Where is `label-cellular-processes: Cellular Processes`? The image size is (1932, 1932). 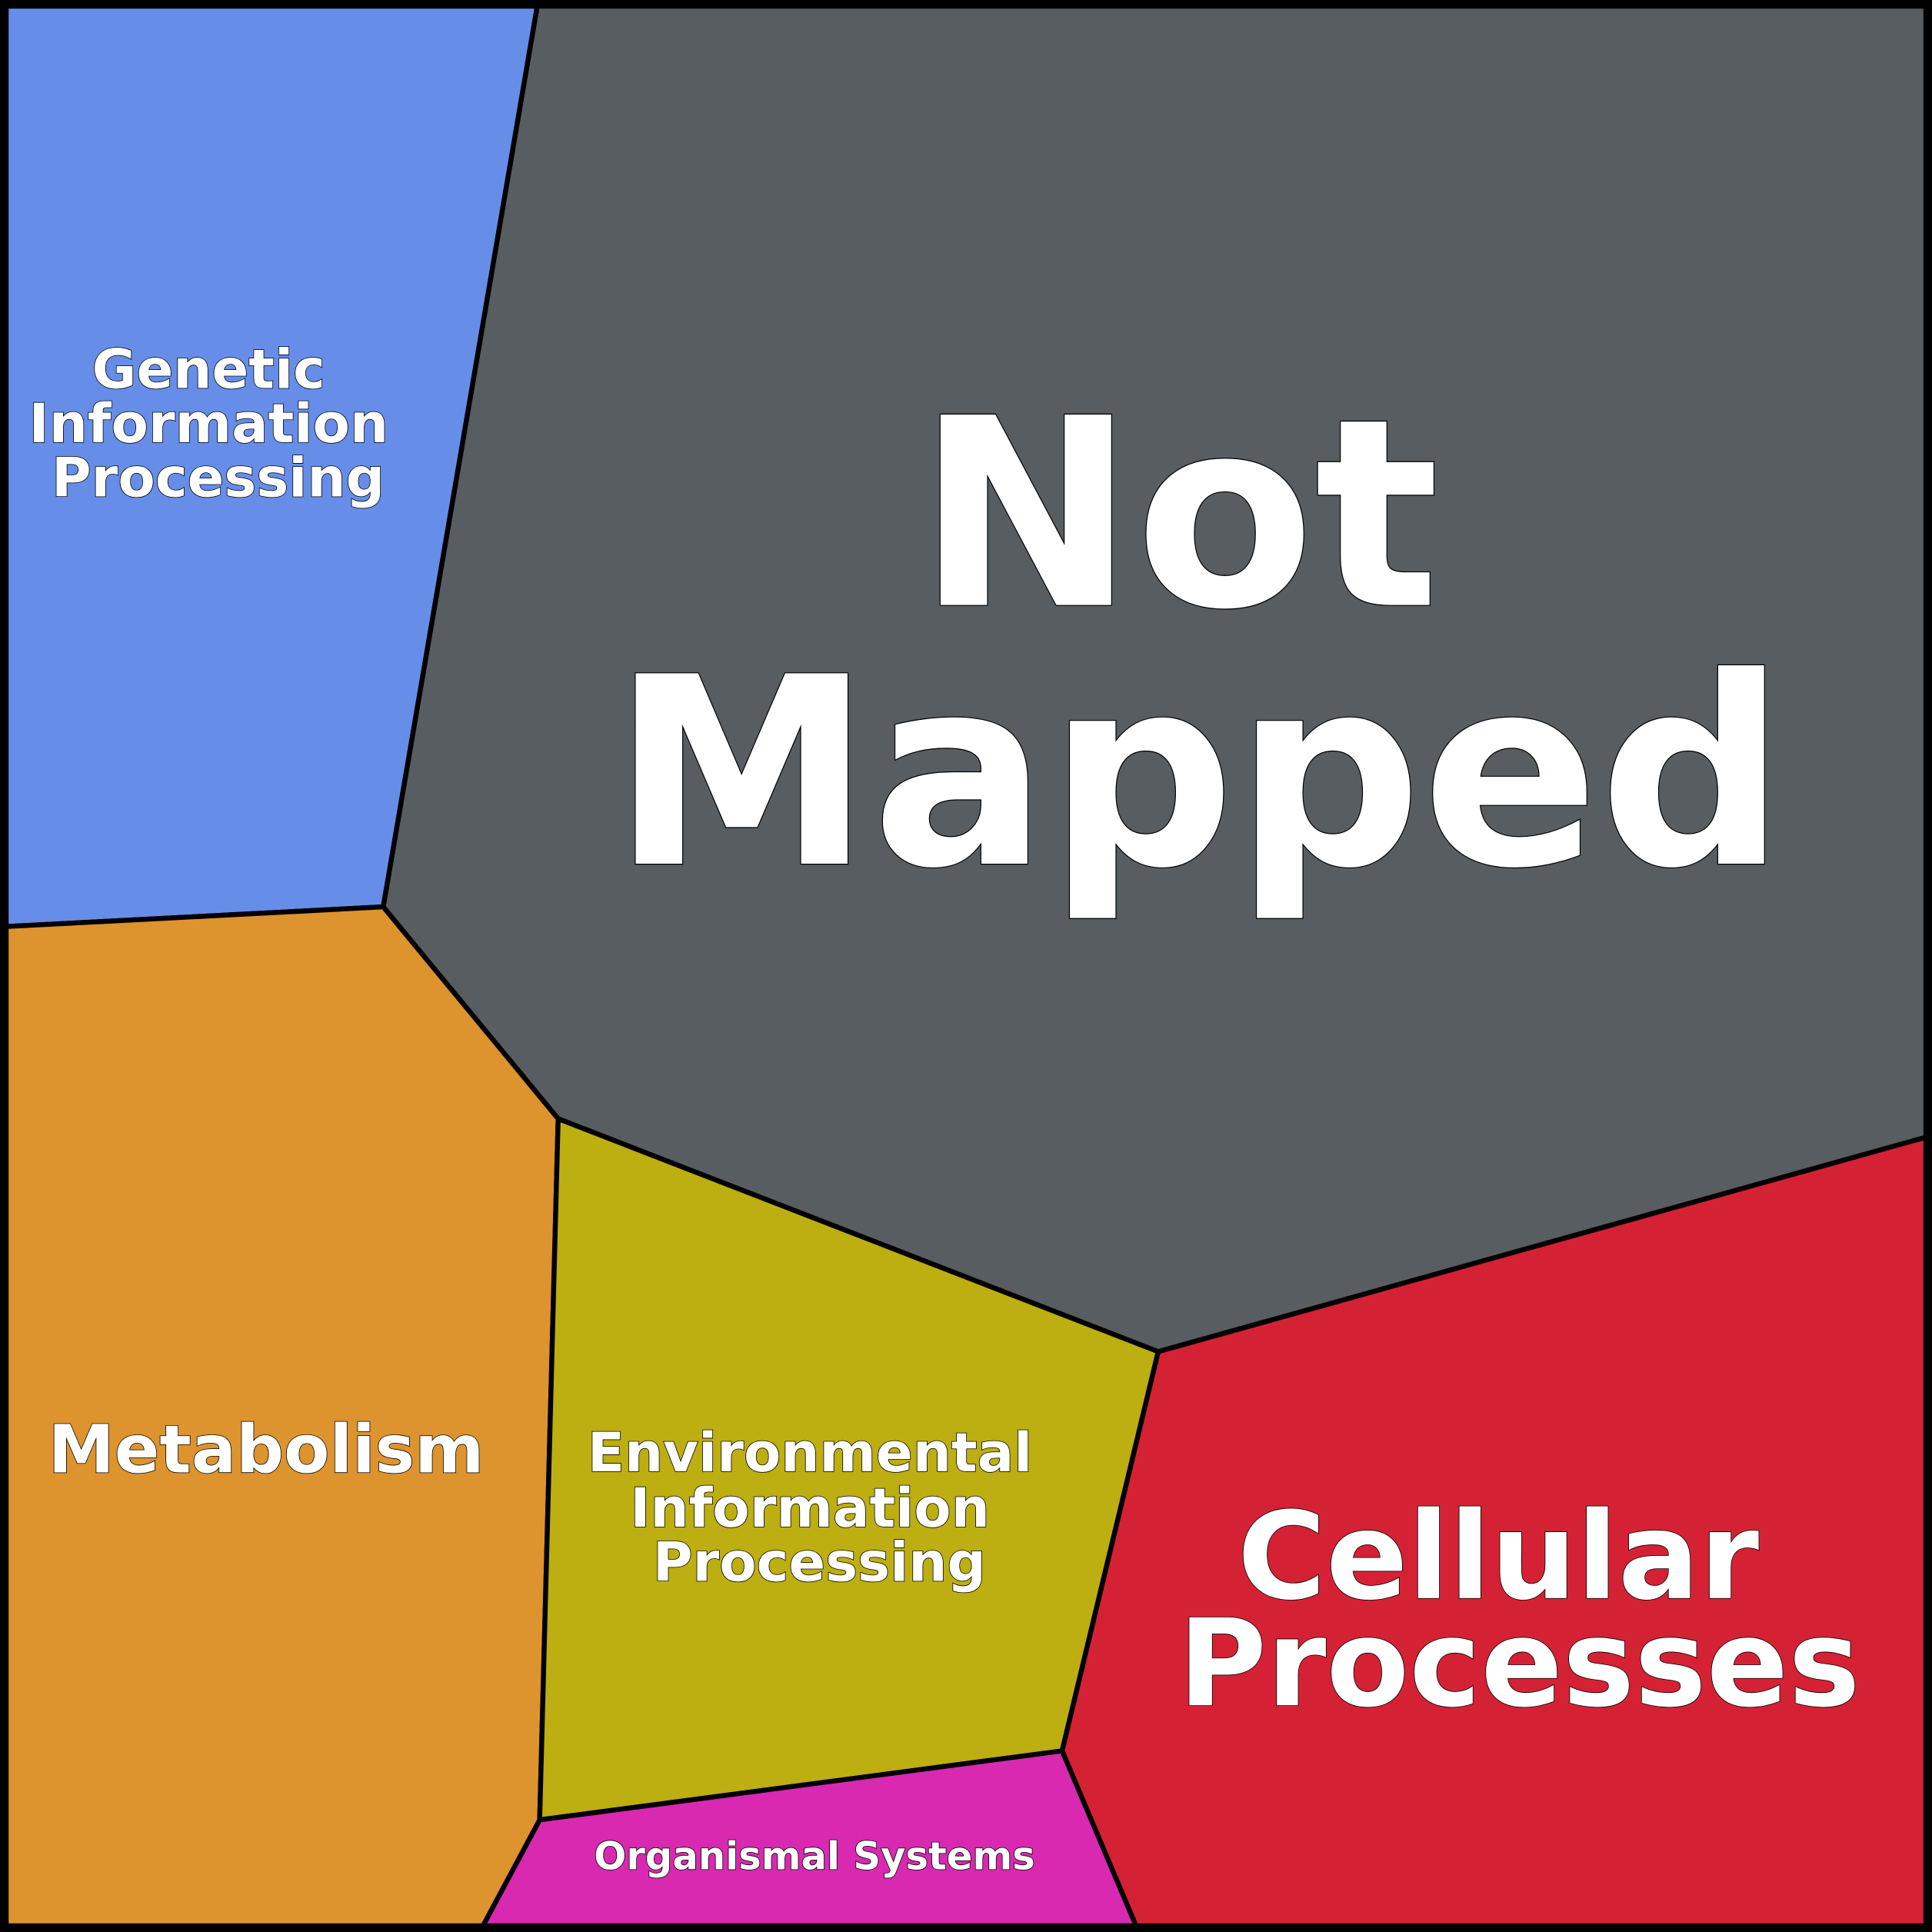
label-cellular-processes: Cellular Processes is located at coordinates (1519, 1610).